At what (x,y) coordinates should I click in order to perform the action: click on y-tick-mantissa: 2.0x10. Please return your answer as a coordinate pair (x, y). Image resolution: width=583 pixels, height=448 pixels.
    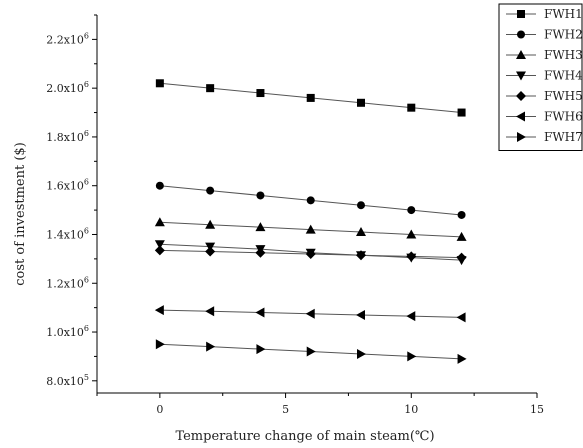
    Looking at the image, I should click on (65, 88).